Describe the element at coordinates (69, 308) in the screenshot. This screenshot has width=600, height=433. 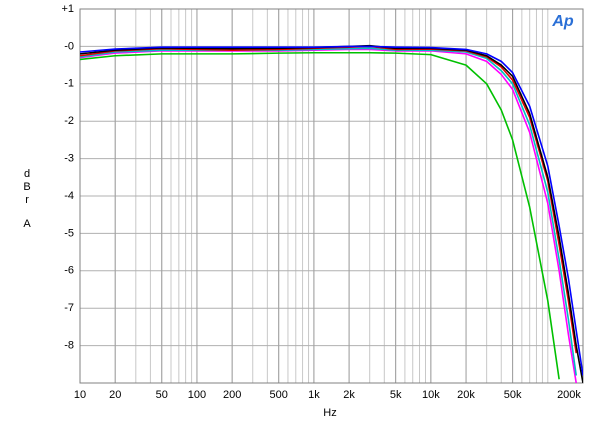
I see `y-tick-label: -7` at that location.